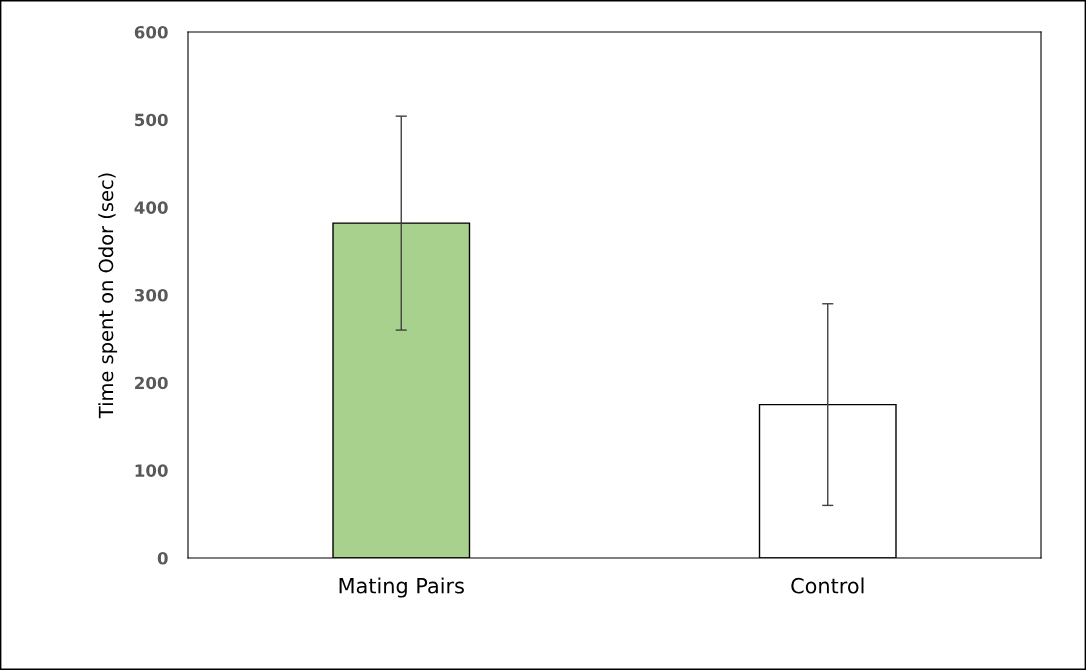 This screenshot has width=1086, height=670. I want to click on y-axis-title: Time spent on Odor (sec), so click(108, 296).